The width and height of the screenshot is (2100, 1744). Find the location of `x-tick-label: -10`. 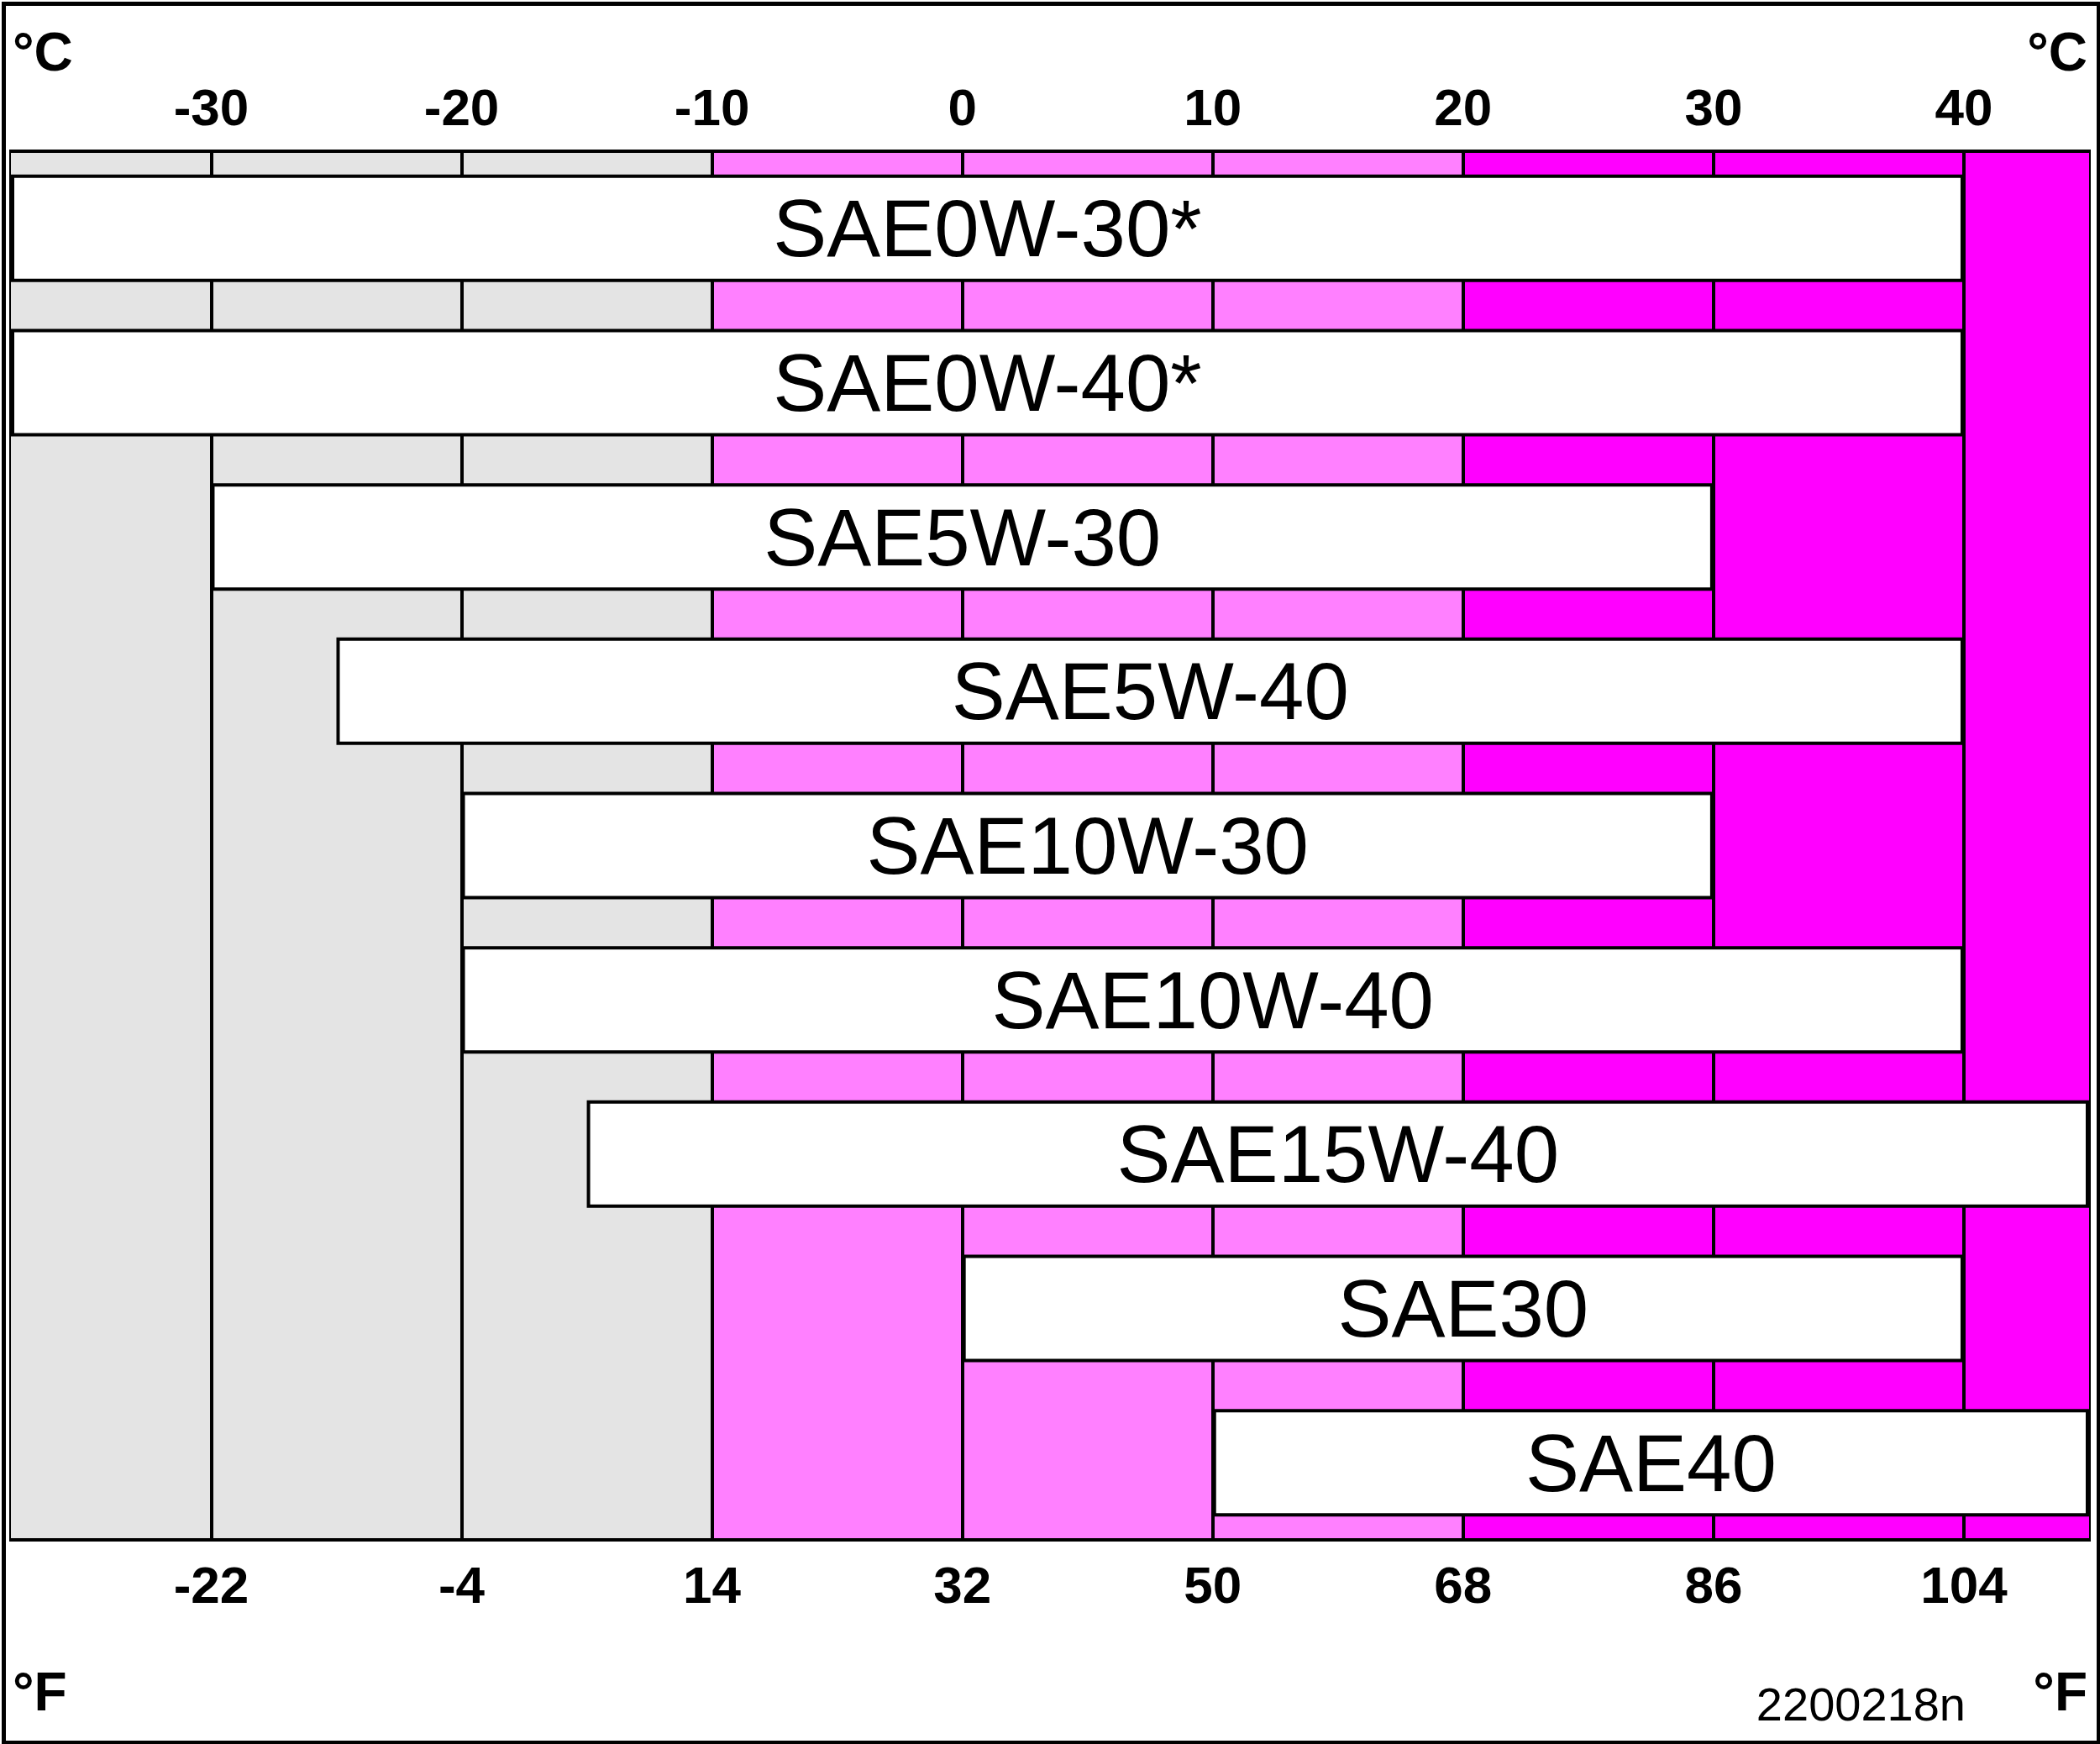

x-tick-label: -10 is located at coordinates (712, 106).